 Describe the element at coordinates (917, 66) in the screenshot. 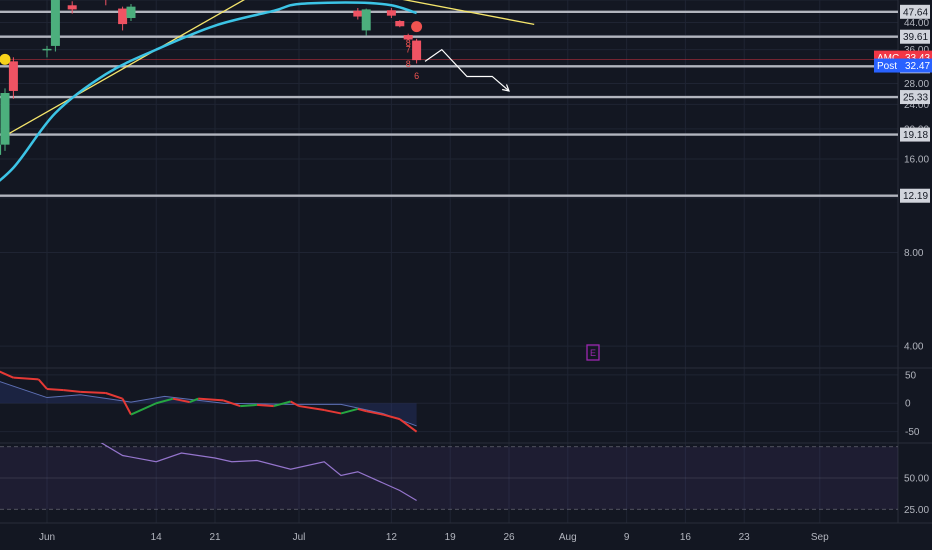

I see `price-tag-value: 32.47` at that location.